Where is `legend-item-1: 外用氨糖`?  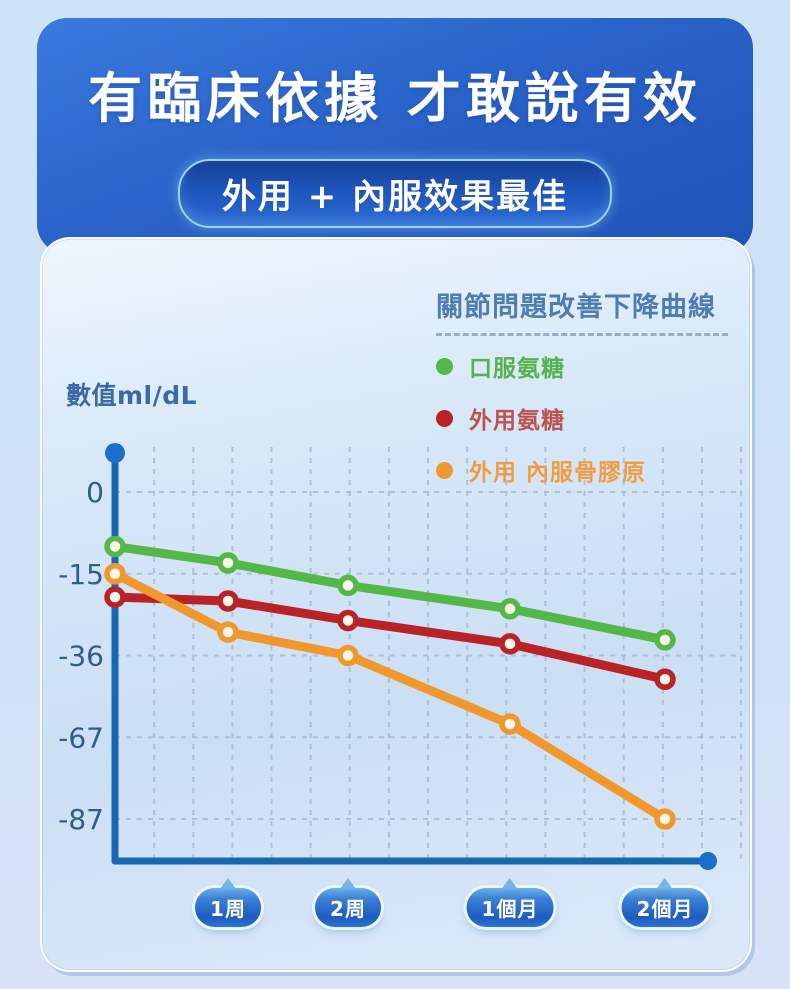
legend-item-1: 外用氨糖 is located at coordinates (582, 418).